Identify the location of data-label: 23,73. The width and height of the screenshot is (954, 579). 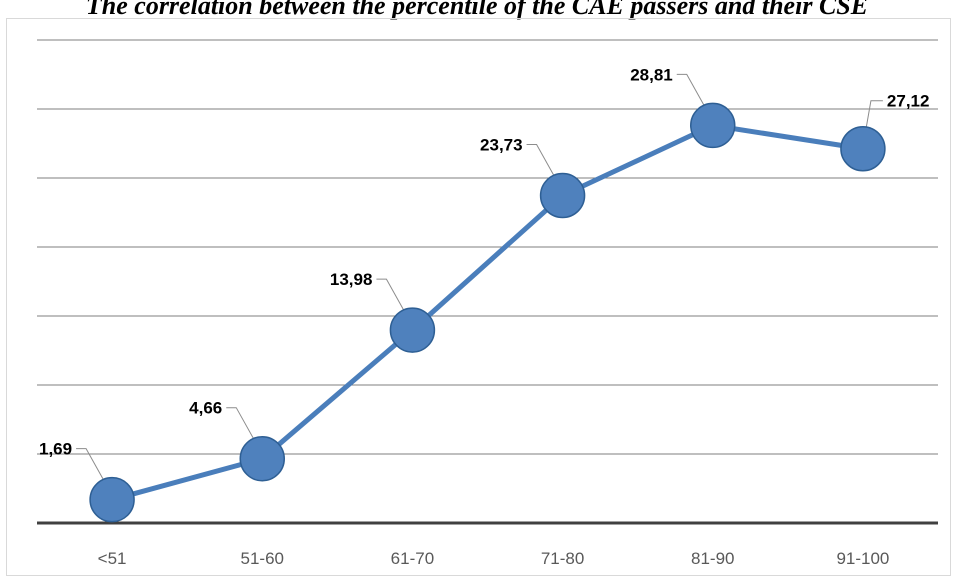
(501, 145).